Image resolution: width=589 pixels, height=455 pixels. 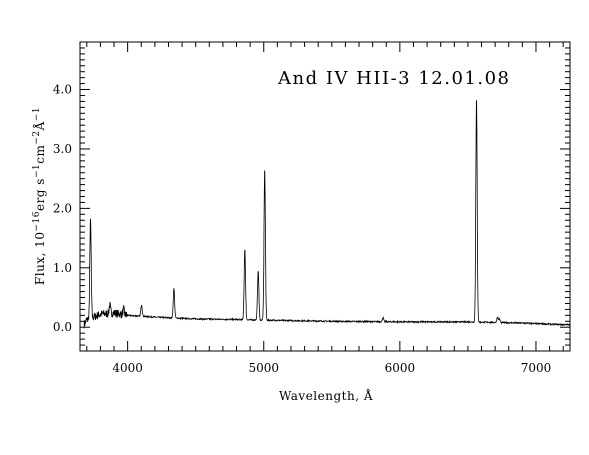 I want to click on x-tick-label: 6000, so click(x=400, y=368).